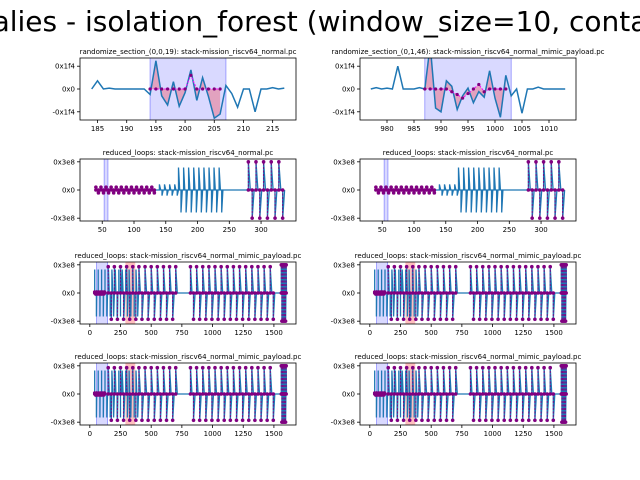  Describe the element at coordinates (413, 129) in the screenshot. I see `x-tick-label: 985` at that location.